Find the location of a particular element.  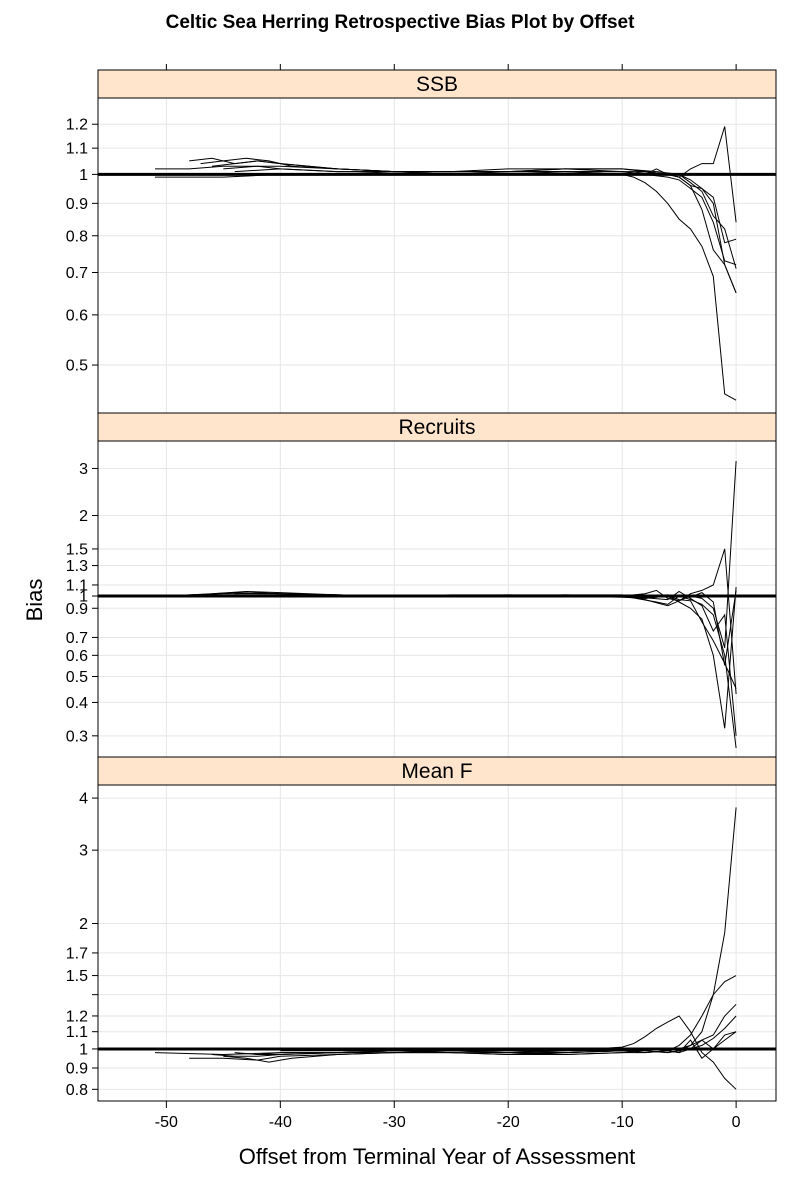

y-tick-label: 4 is located at coordinates (83, 799).